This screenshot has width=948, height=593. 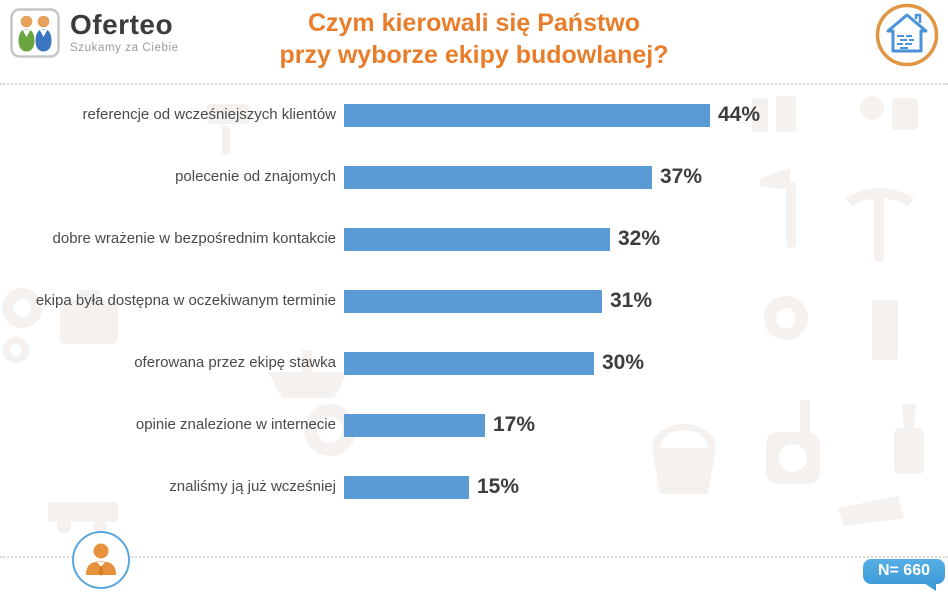 I want to click on brand-name: Oferteo, so click(x=122, y=24).